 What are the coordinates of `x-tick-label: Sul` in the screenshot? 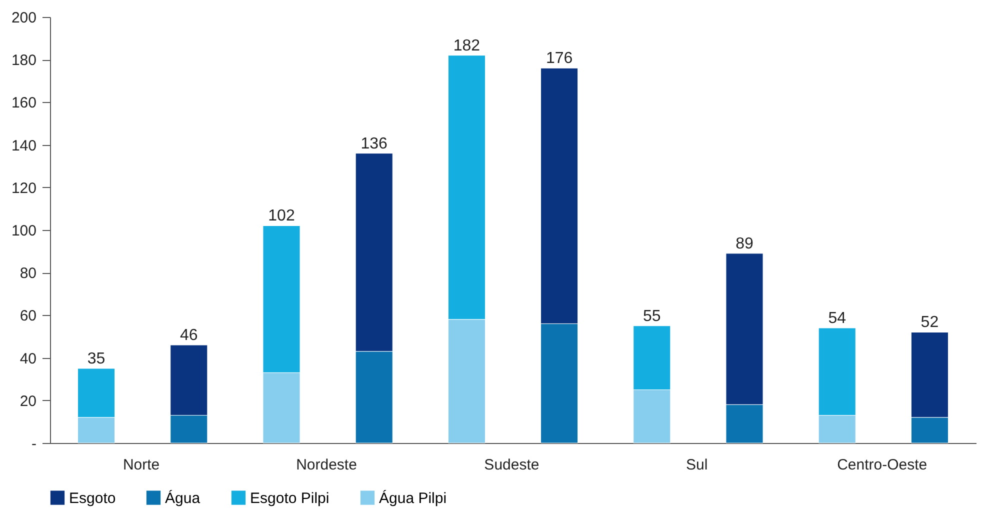 It's located at (697, 465).